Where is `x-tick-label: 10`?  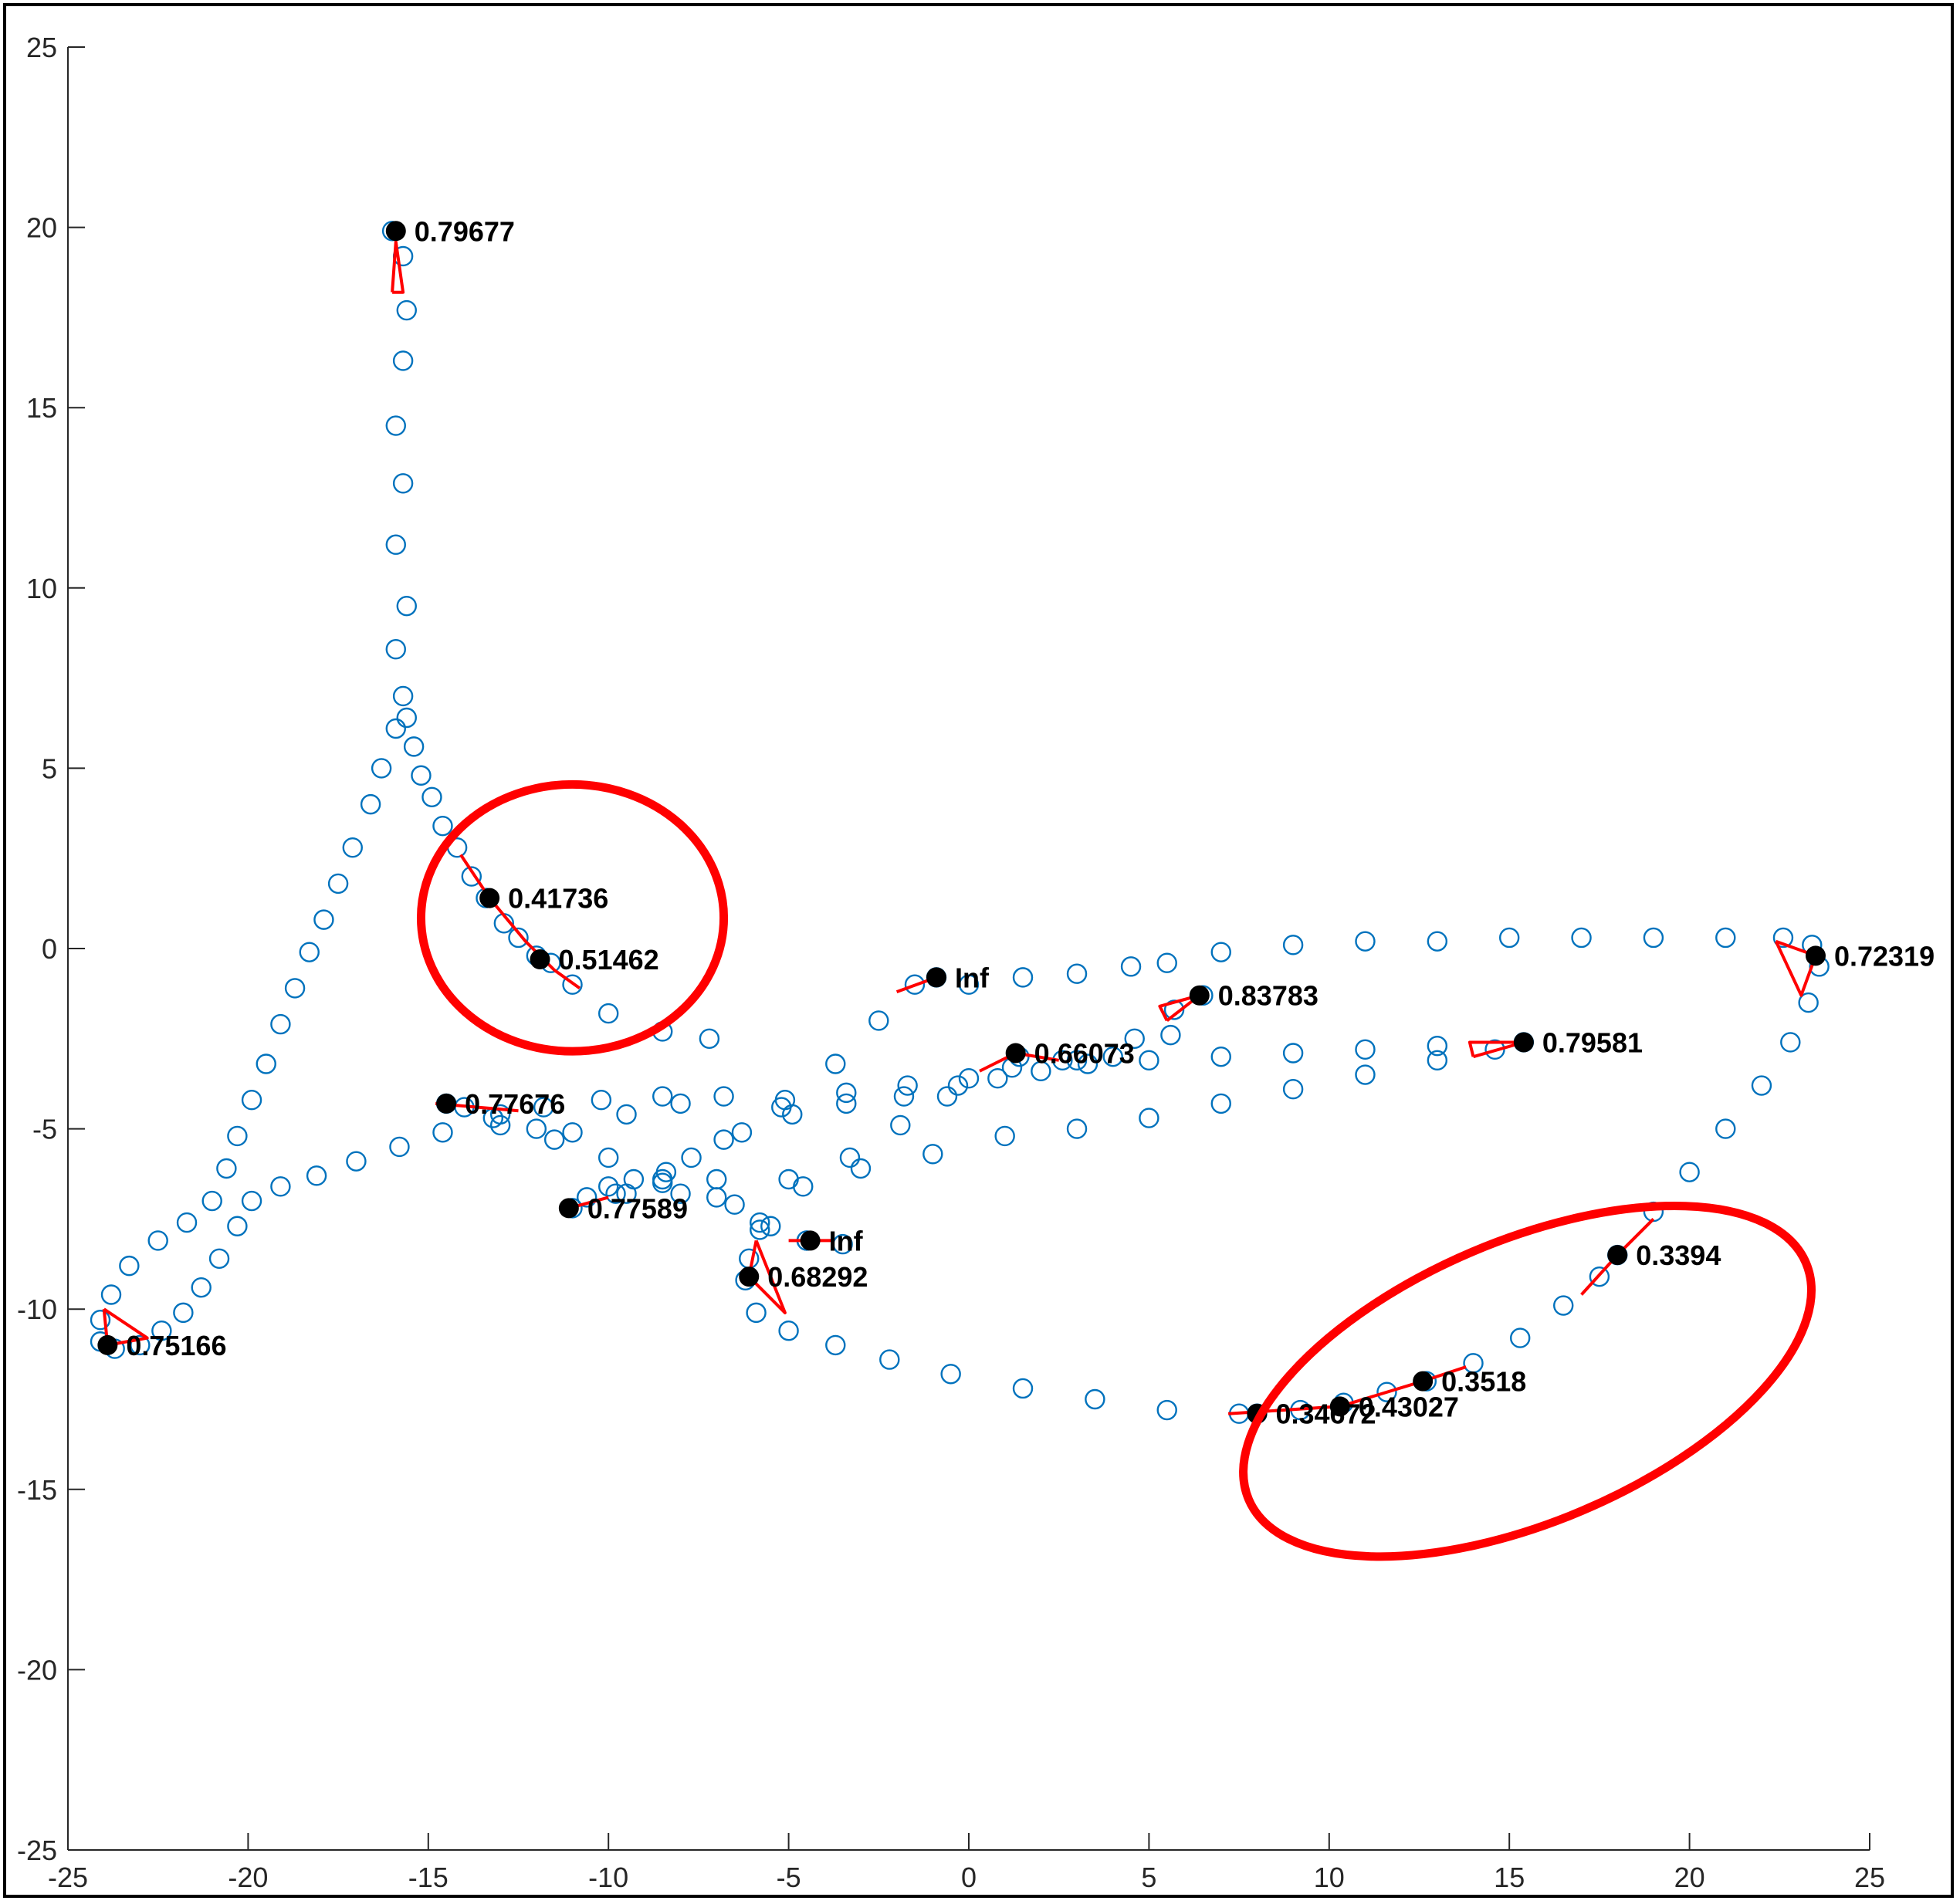
x-tick-label: 10 is located at coordinates (1329, 1877).